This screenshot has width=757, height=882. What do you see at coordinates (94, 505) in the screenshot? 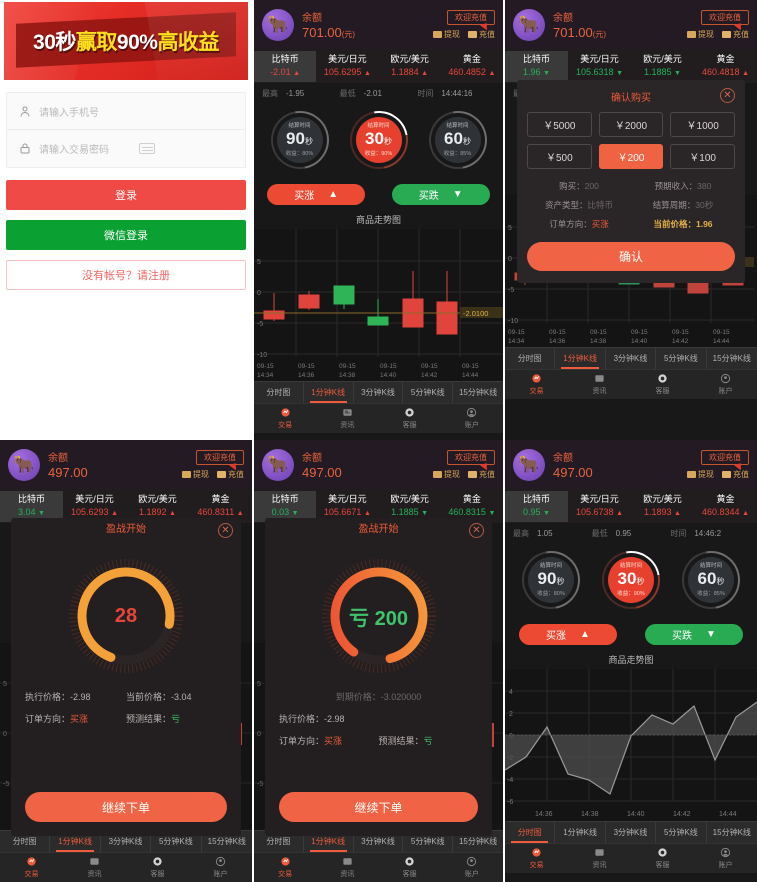
I see `ticker-item-usdjpy: 美元/日元 105.6293 ▲` at bounding box center [94, 505].